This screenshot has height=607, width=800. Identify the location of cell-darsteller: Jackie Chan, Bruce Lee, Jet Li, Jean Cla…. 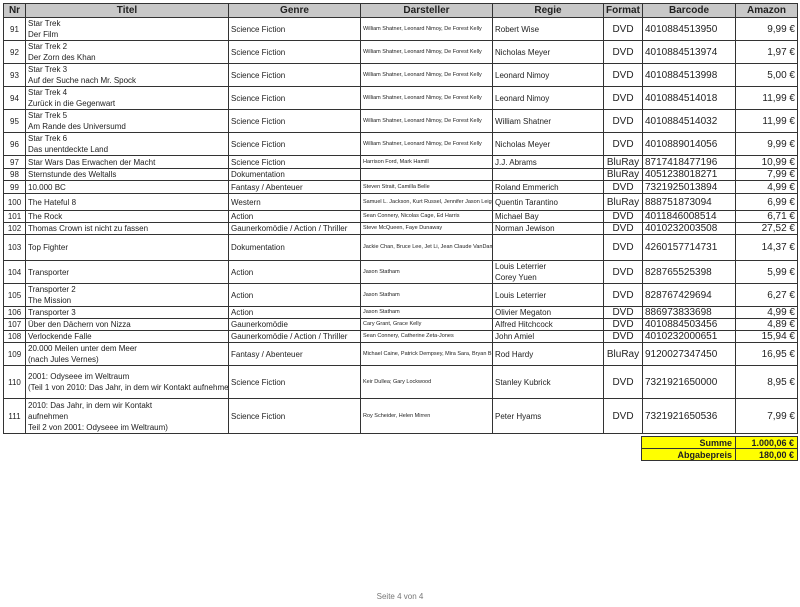
(426, 247).